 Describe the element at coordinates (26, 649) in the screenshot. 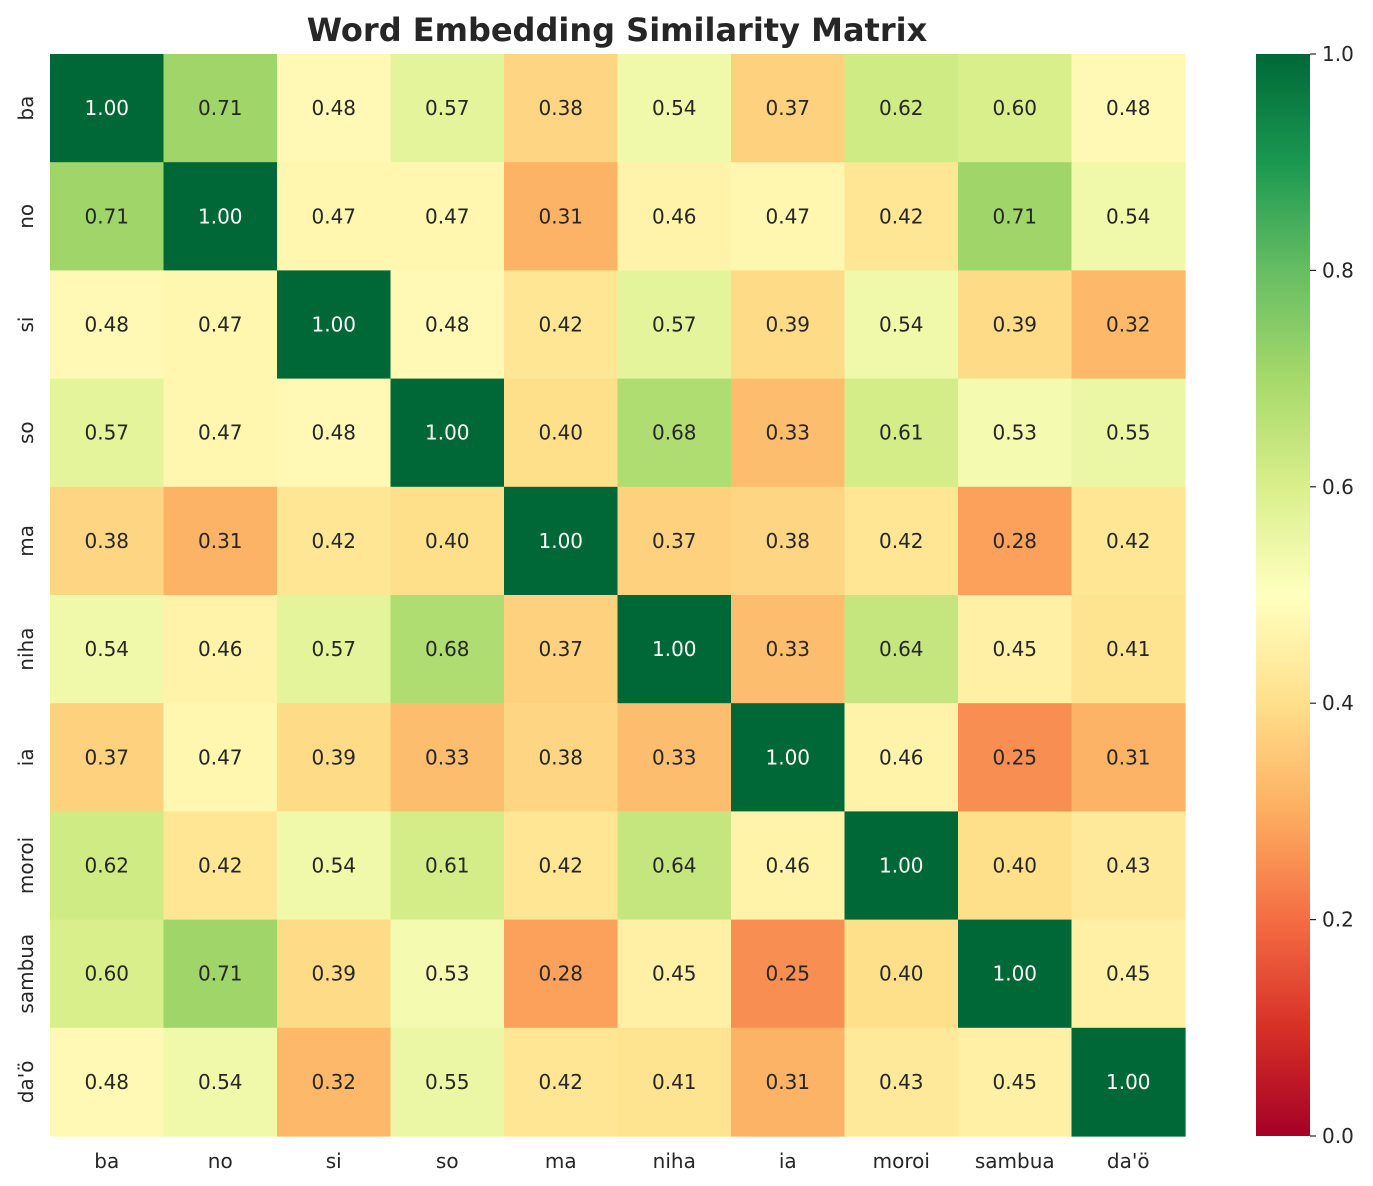

I see `y-tick-label: niha` at that location.